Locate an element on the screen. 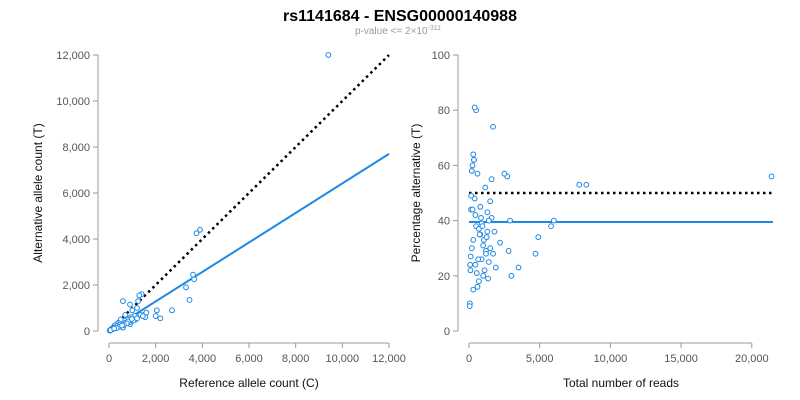 Image resolution: width=800 pixels, height=400 pixels. left-y-tick-label: 6,000 is located at coordinates (76, 194).